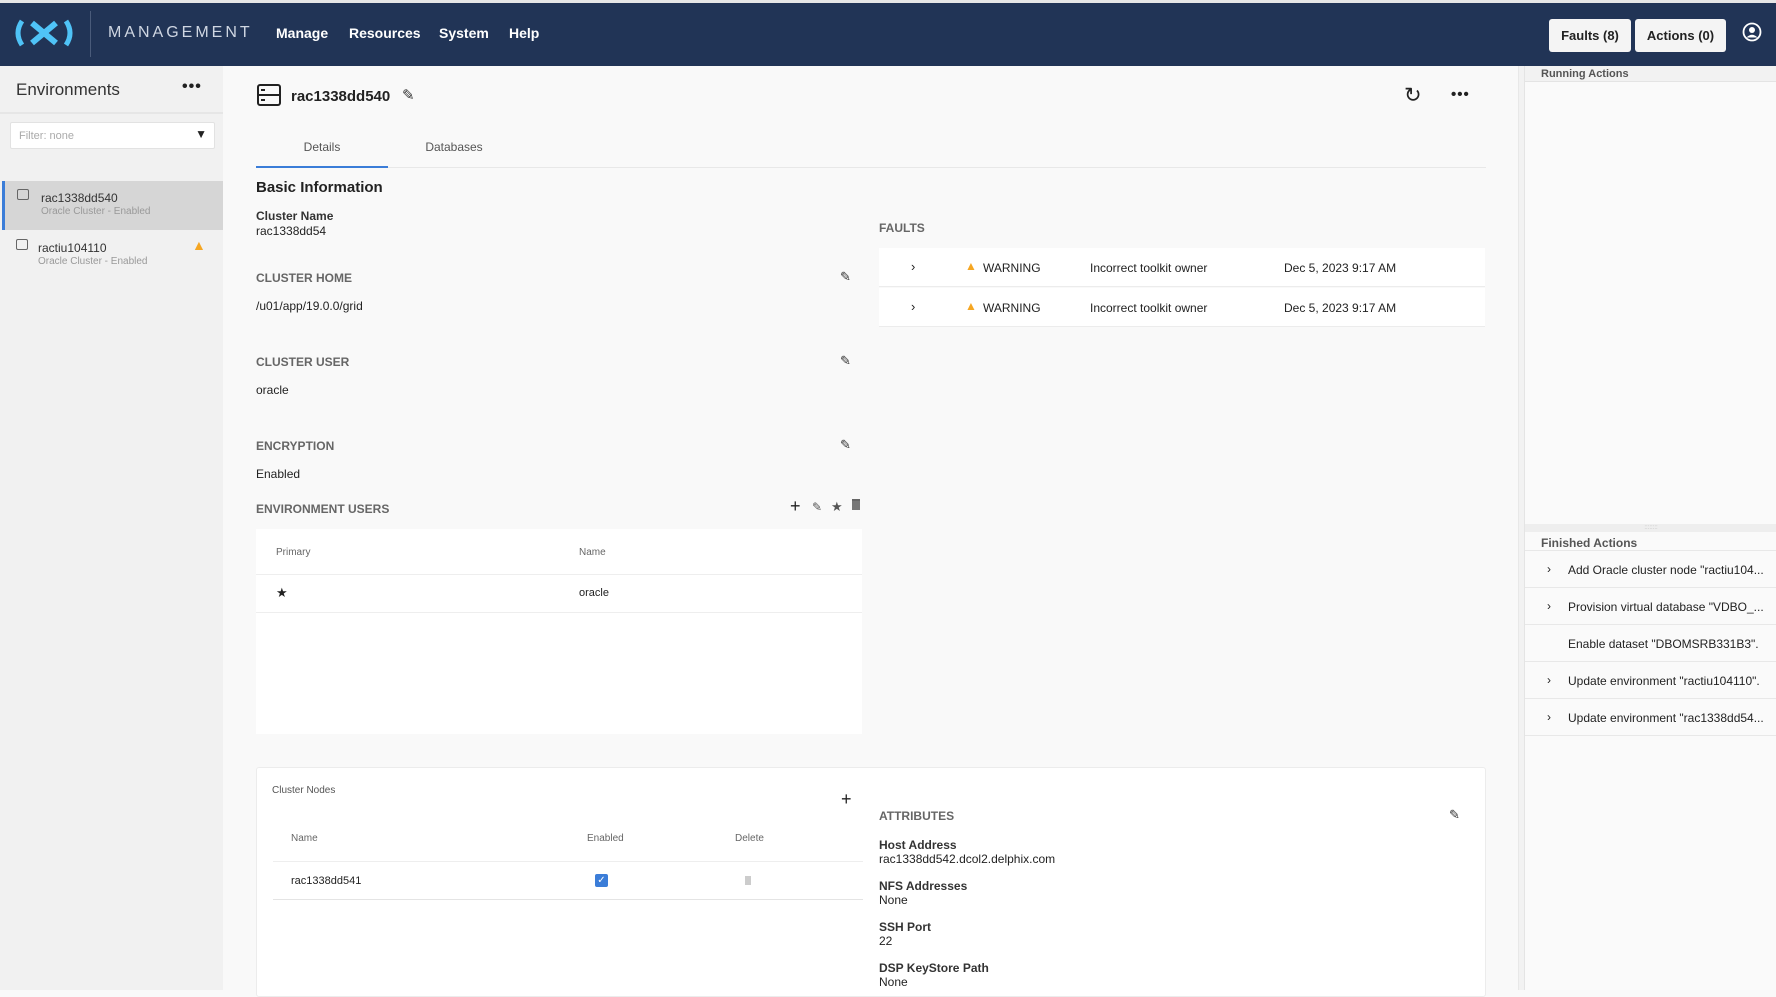 The image size is (1776, 997). Describe the element at coordinates (1012, 308) in the screenshot. I see `fault-severity: WARNING` at that location.